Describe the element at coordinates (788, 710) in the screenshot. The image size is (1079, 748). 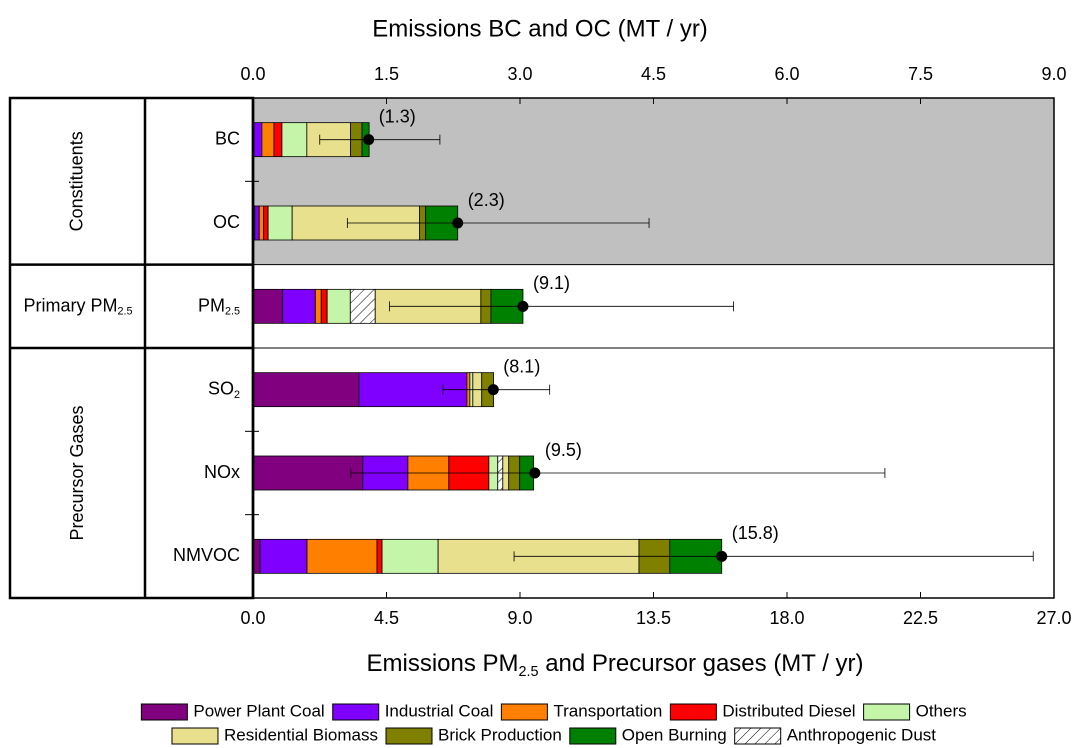
I see `legend-label: Distributed Diesel` at that location.